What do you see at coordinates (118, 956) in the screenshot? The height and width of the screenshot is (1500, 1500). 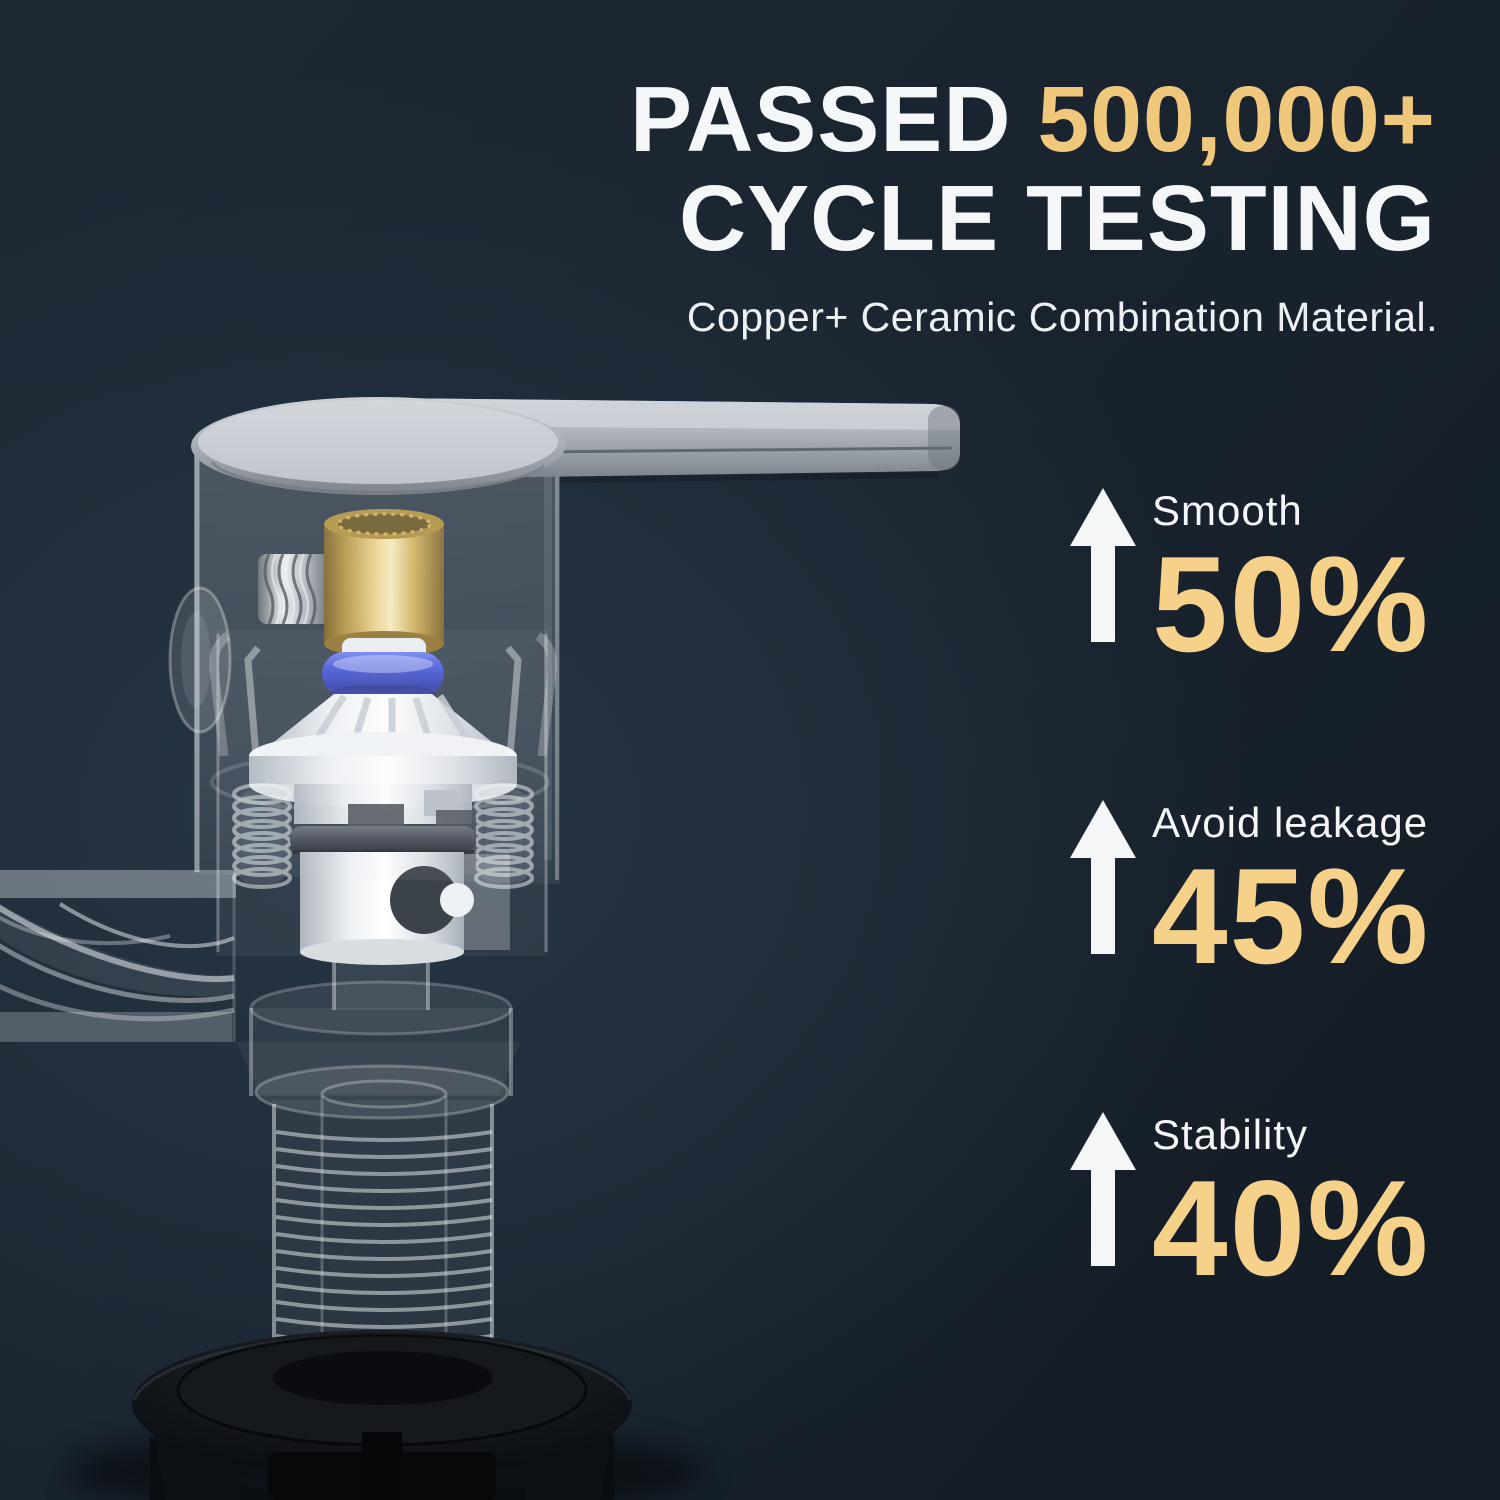 I see `spout-waterway` at bounding box center [118, 956].